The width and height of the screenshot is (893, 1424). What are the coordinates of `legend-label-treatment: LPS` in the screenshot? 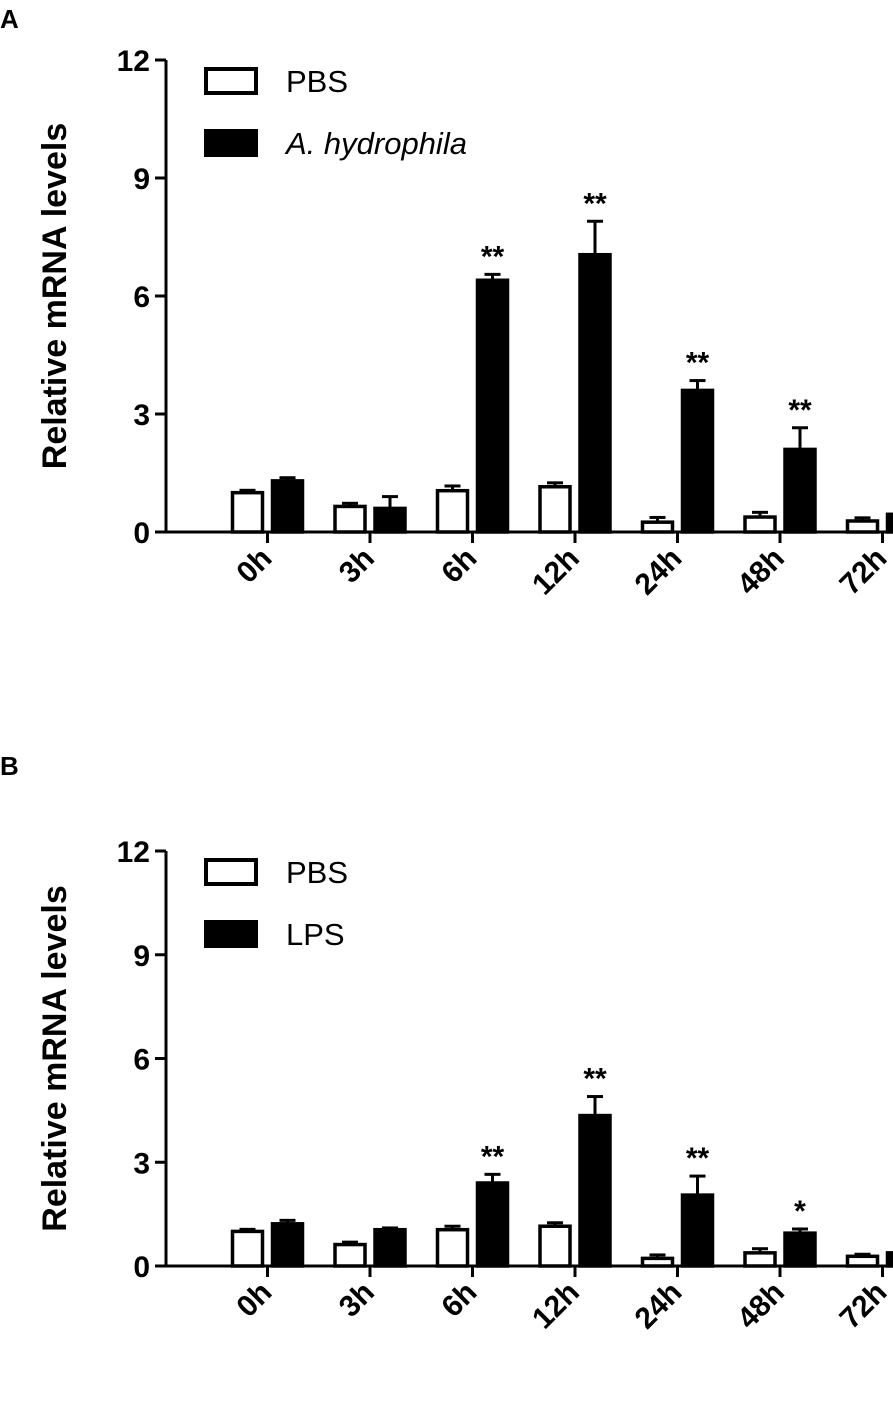 It's located at (315, 934).